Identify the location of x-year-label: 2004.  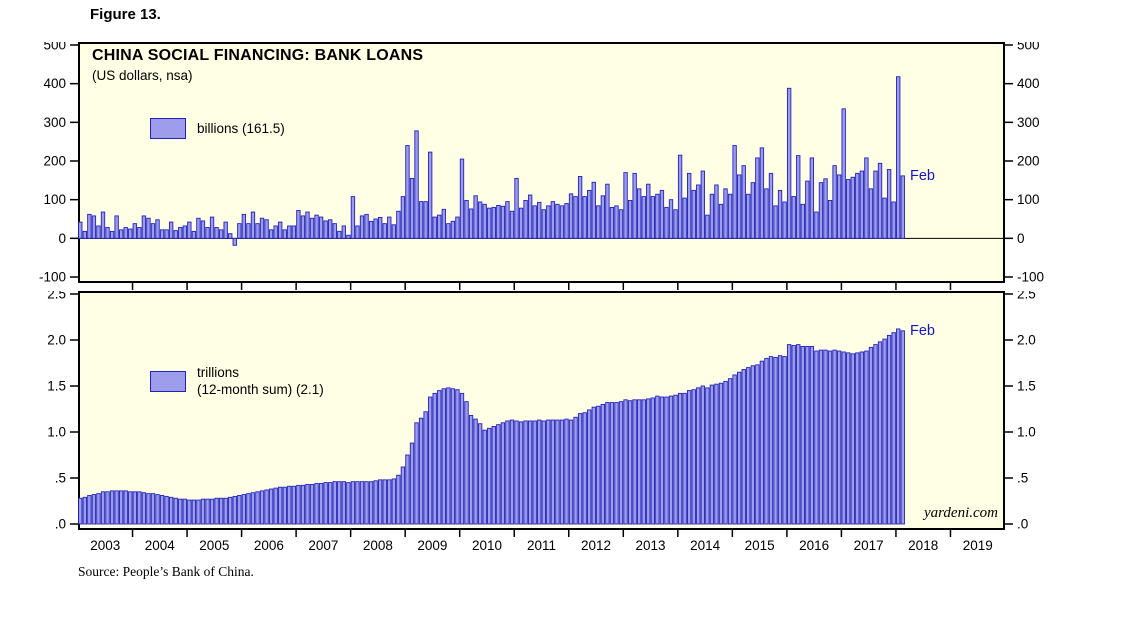
(160, 545).